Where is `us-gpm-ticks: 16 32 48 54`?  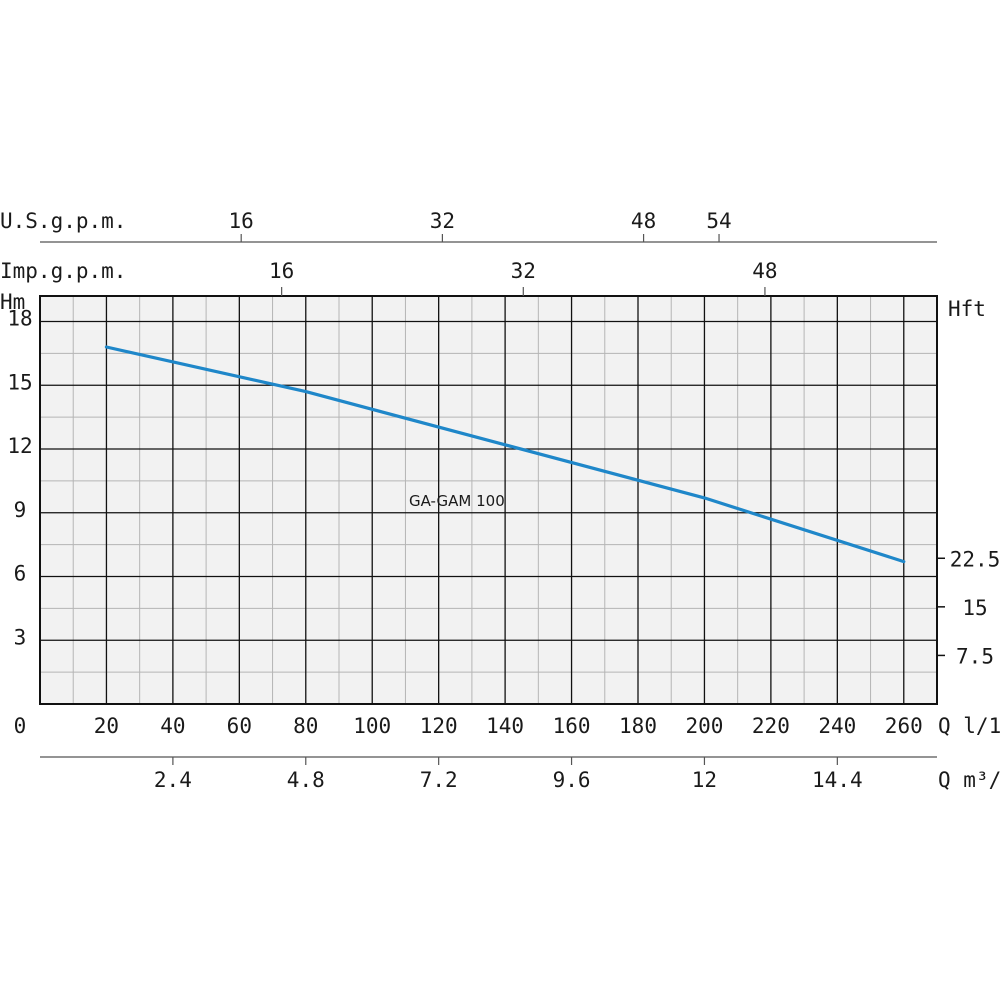 us-gpm-ticks: 16 32 48 54 is located at coordinates (480, 225).